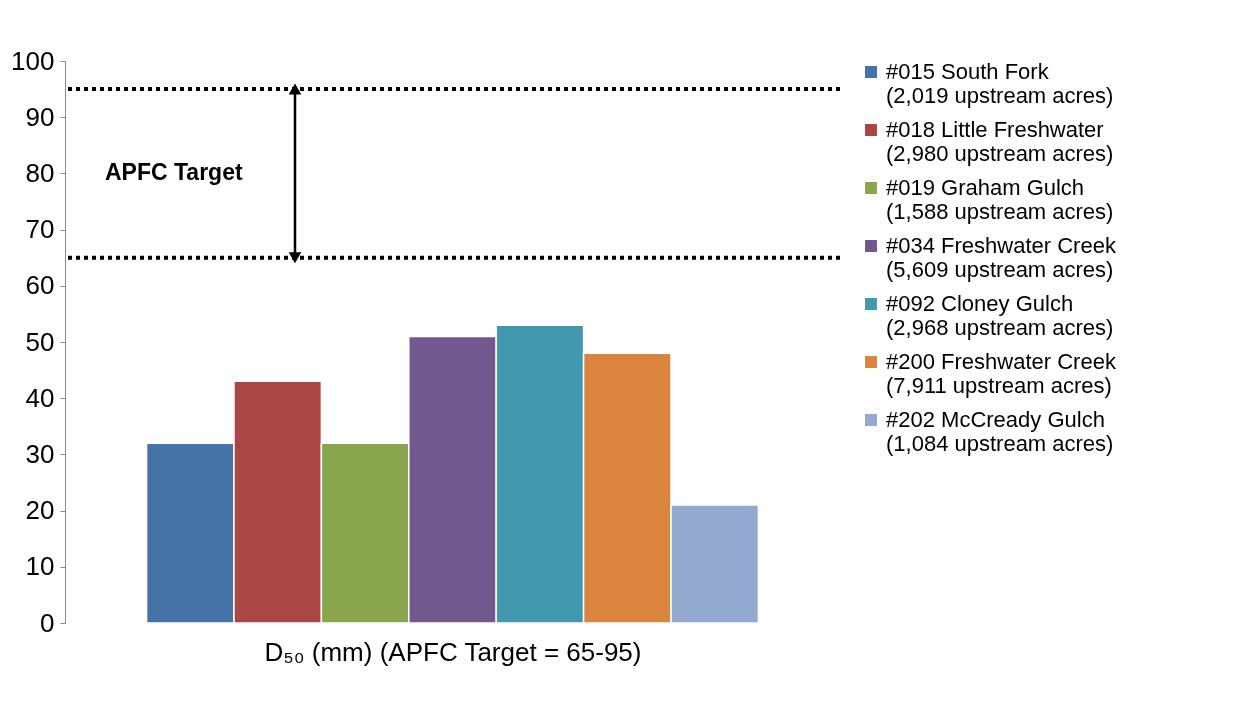 The height and width of the screenshot is (713, 1233). Describe the element at coordinates (40, 229) in the screenshot. I see `y-tick-label: 70` at that location.